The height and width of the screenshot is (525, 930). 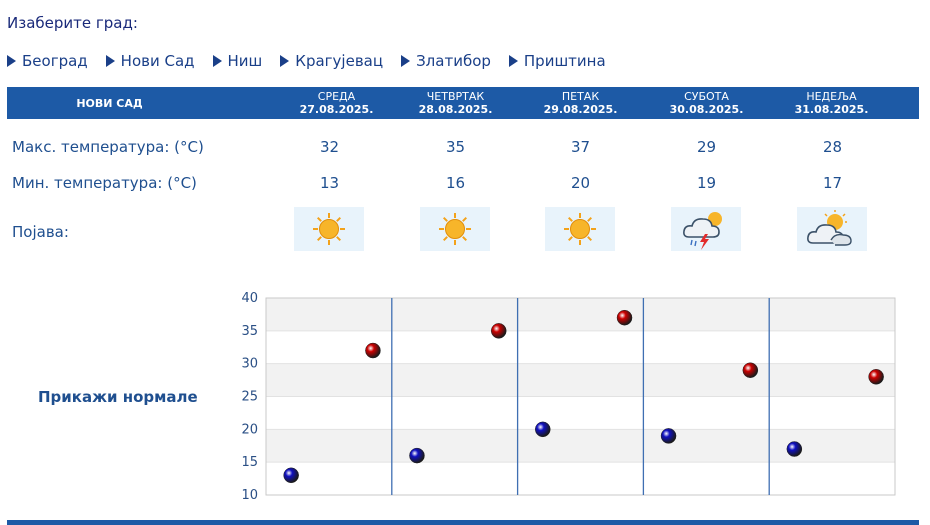 I want to click on thunderstorm-icon, so click(x=706, y=229).